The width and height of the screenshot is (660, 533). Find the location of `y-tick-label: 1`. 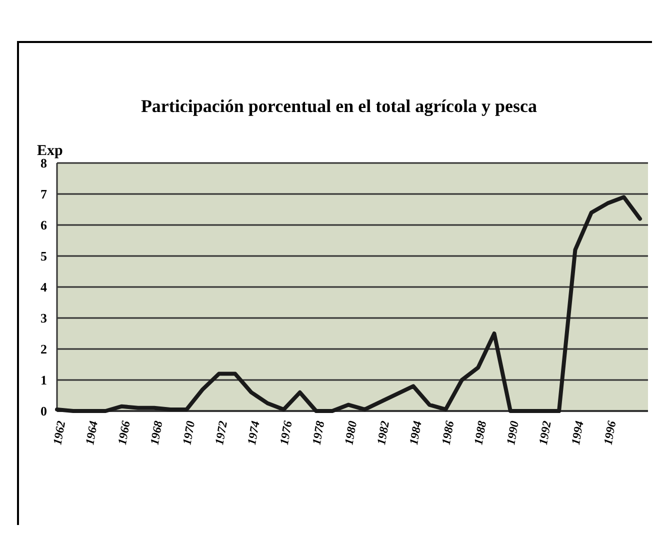

y-tick-label: 1 is located at coordinates (43, 380).